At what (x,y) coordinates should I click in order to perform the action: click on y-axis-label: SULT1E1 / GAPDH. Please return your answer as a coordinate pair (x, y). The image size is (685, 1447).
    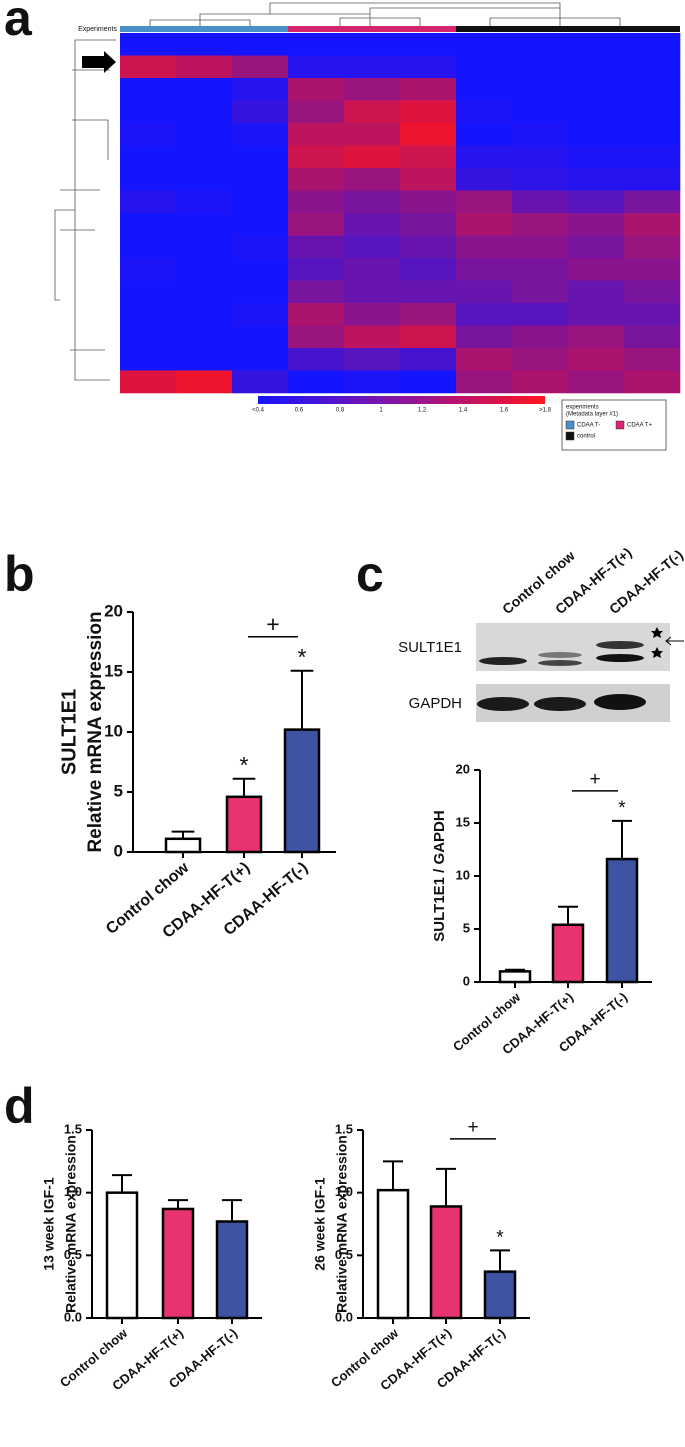
    Looking at the image, I should click on (439, 875).